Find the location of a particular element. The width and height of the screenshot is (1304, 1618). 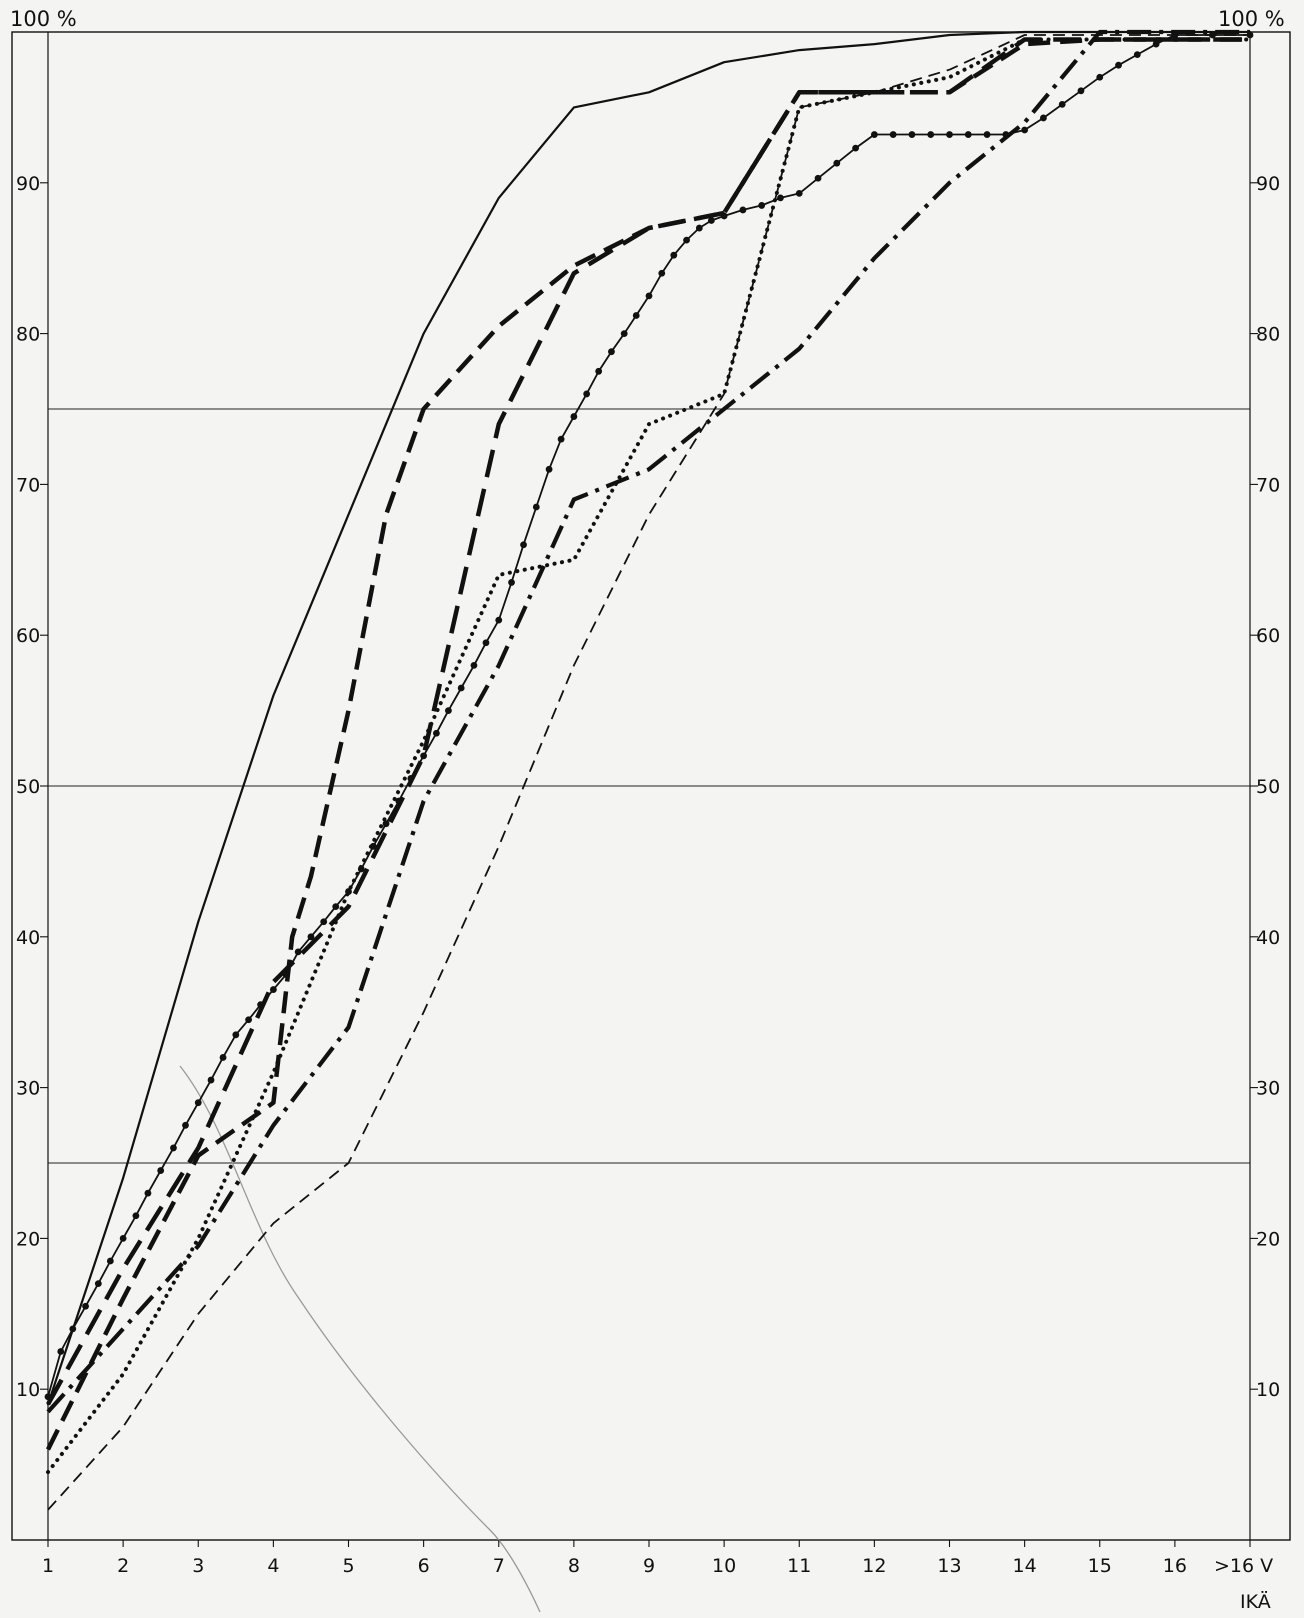

y-tick-label-left: 10 is located at coordinates (28, 1390).